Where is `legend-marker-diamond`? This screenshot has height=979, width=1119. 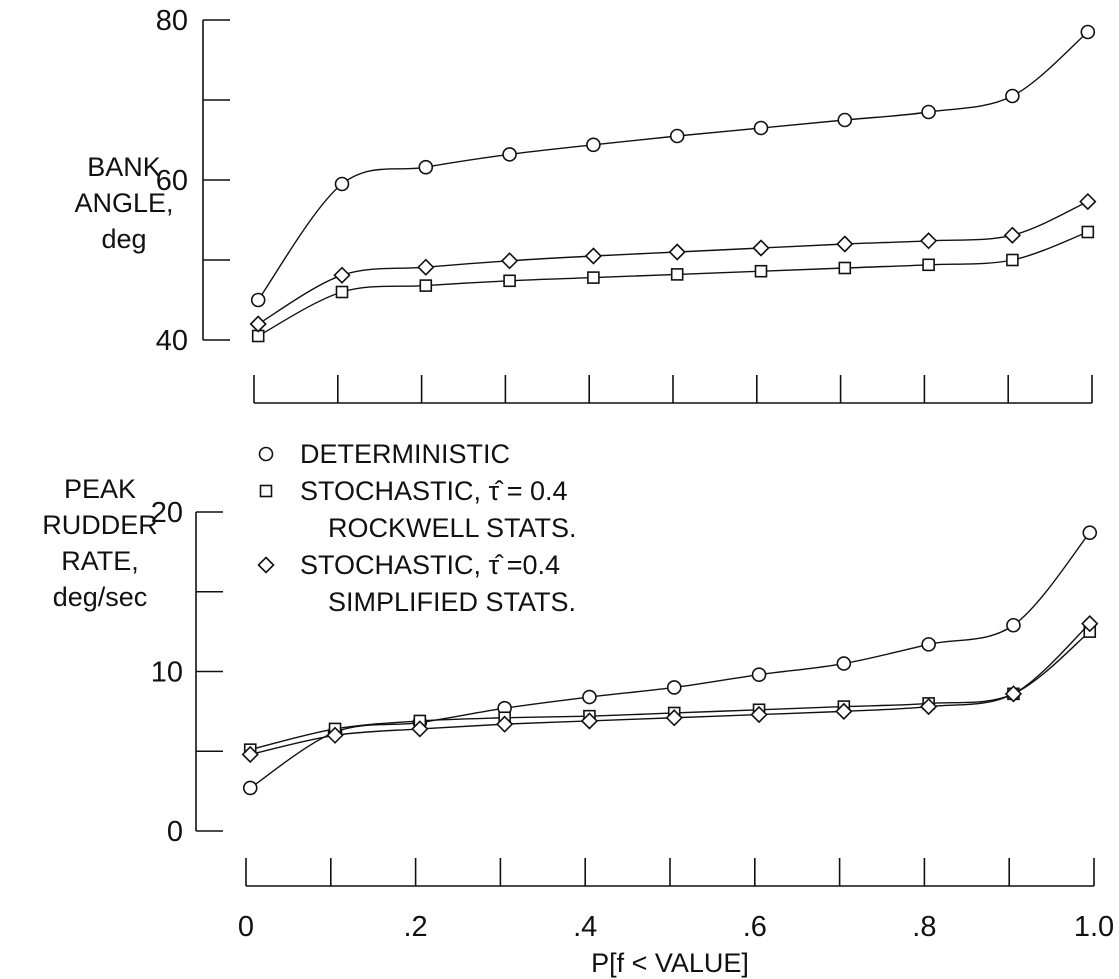
legend-marker-diamond is located at coordinates (266, 565).